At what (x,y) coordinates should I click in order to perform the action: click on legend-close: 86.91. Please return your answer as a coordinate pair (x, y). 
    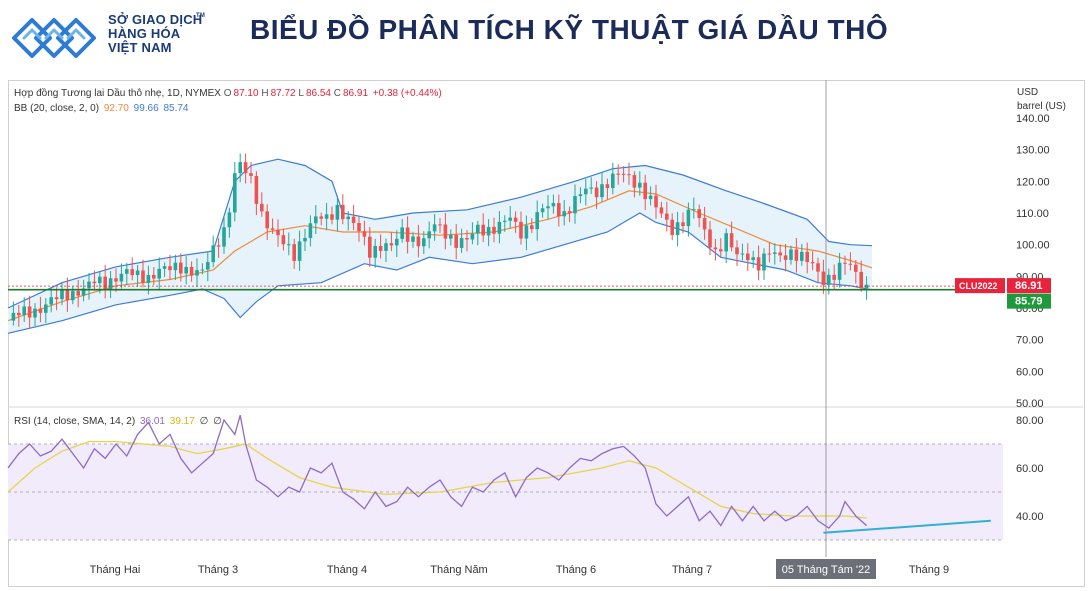
    Looking at the image, I should click on (355, 93).